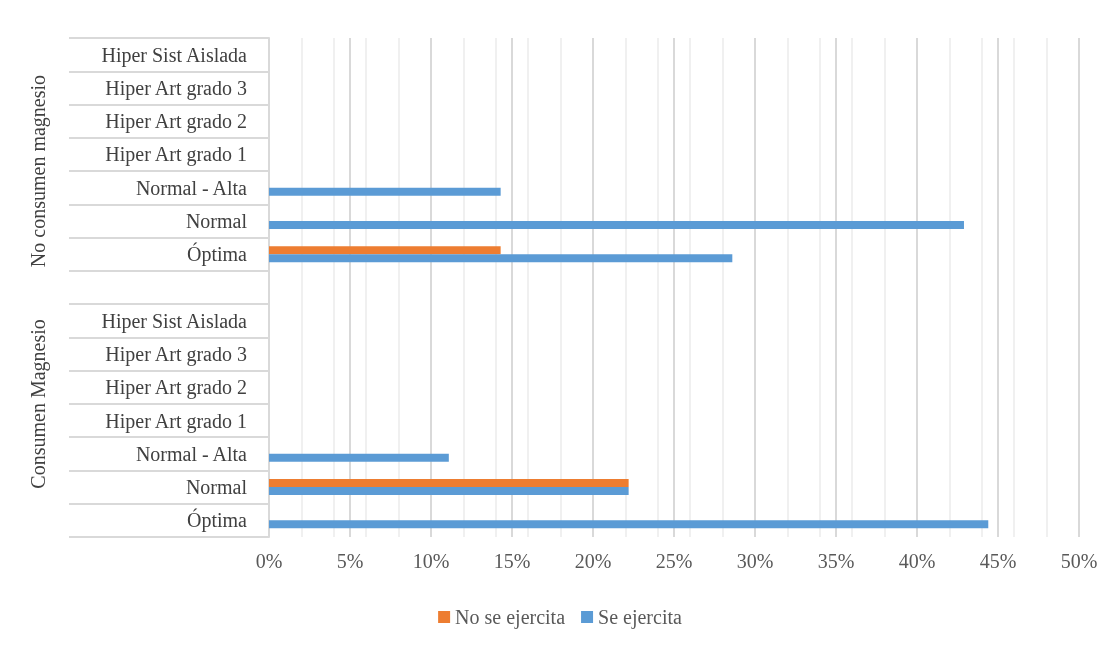 Image resolution: width=1120 pixels, height=650 pixels. I want to click on x-tick-label: 25%, so click(674, 561).